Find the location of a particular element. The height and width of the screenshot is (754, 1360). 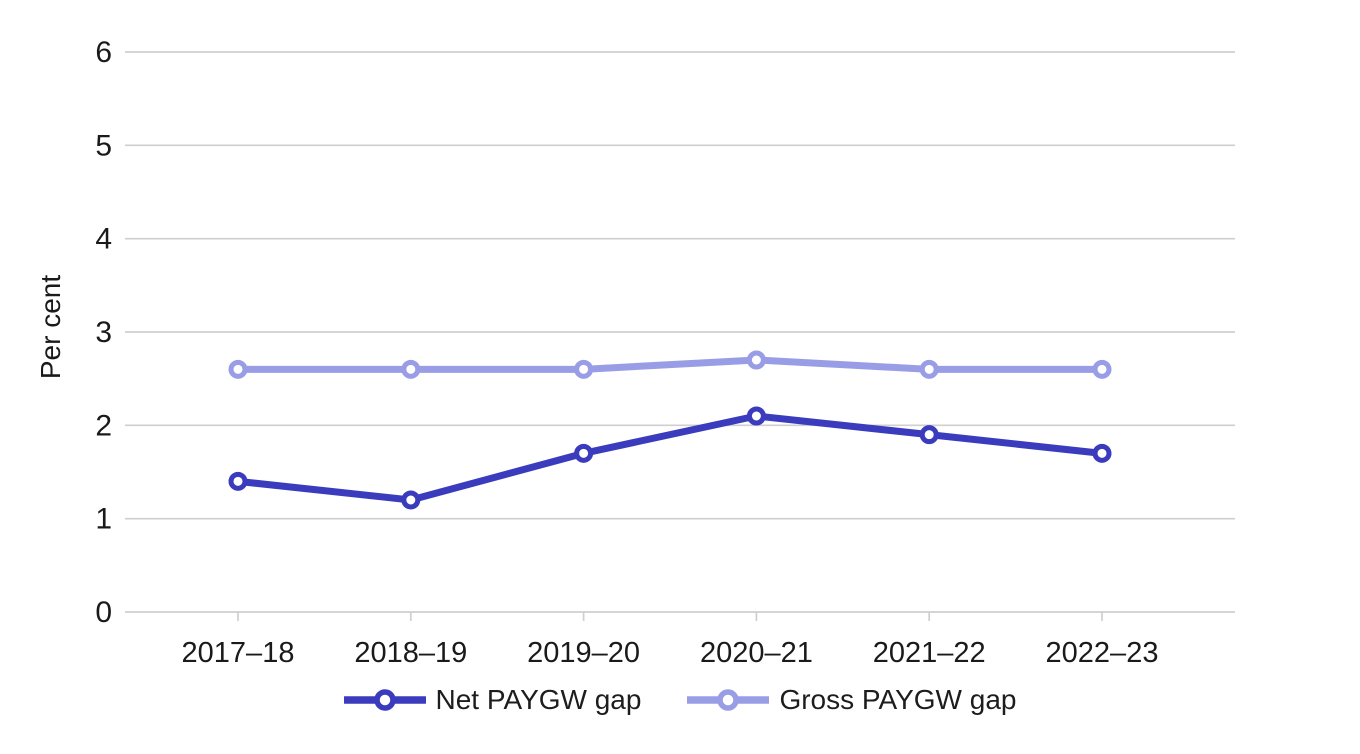

gross-line-marker-icon is located at coordinates (728, 700).